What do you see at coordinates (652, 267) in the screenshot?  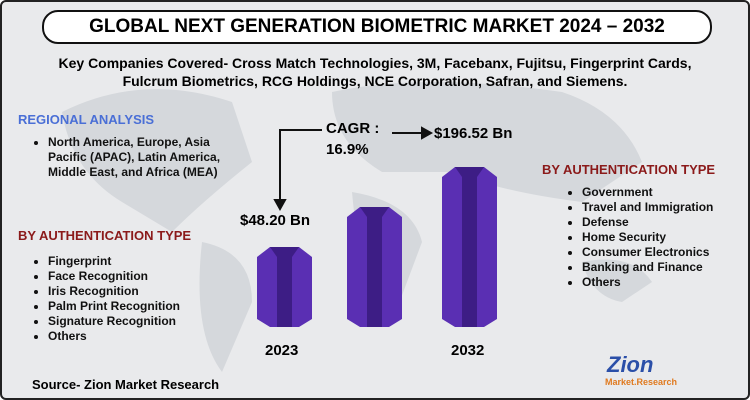 I see `list-item: Banking and Finance` at bounding box center [652, 267].